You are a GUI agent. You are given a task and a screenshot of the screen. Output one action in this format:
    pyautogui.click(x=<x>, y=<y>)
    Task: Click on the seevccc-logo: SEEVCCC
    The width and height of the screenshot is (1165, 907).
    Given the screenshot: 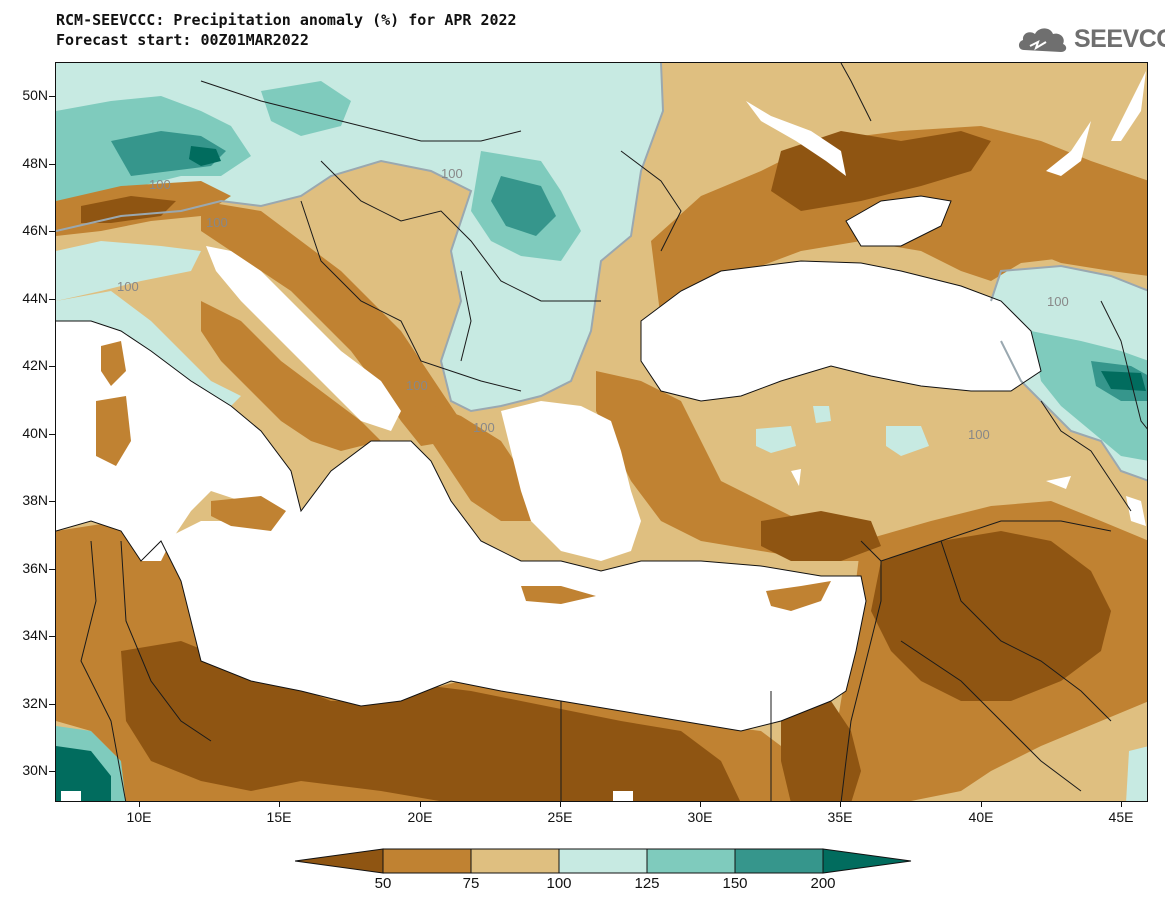 What is the action you would take?
    pyautogui.click(x=1090, y=39)
    